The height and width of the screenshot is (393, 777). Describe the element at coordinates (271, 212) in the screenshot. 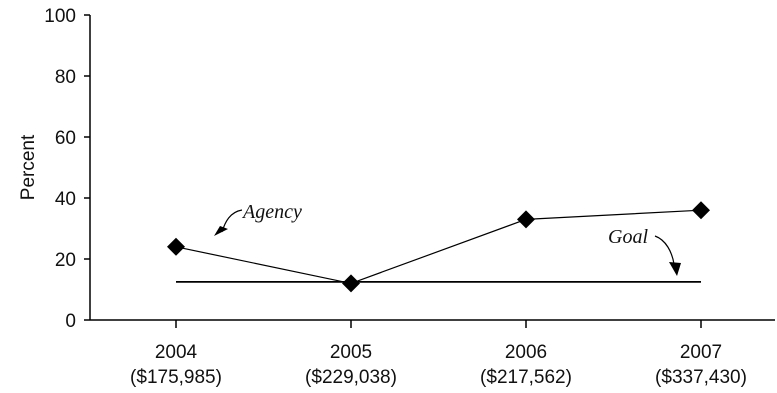

I see `agency-annotation: Agency` at that location.